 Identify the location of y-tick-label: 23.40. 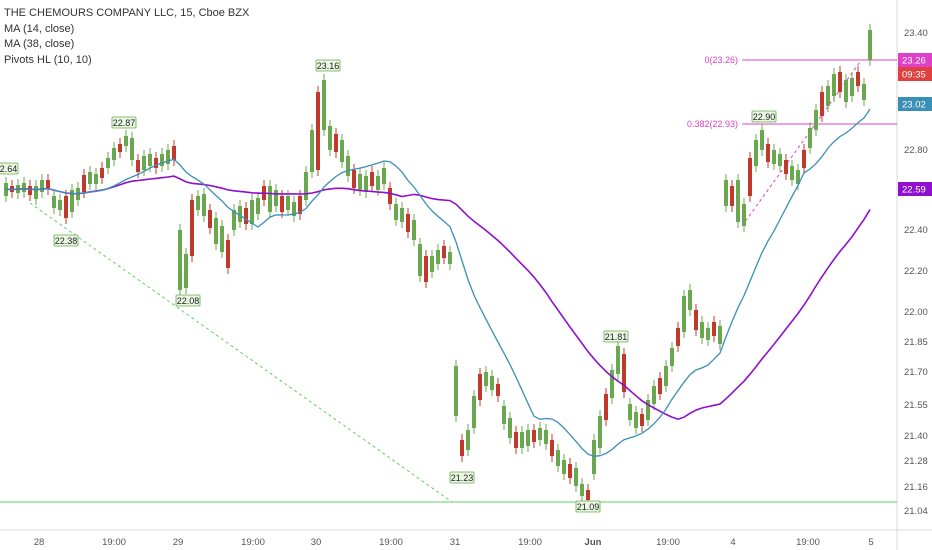
(916, 33).